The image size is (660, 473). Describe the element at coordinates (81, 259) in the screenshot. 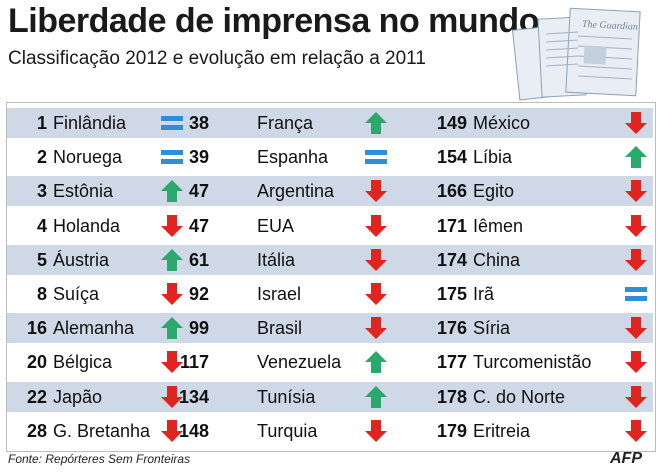

I see `country-name: Áustria` at that location.